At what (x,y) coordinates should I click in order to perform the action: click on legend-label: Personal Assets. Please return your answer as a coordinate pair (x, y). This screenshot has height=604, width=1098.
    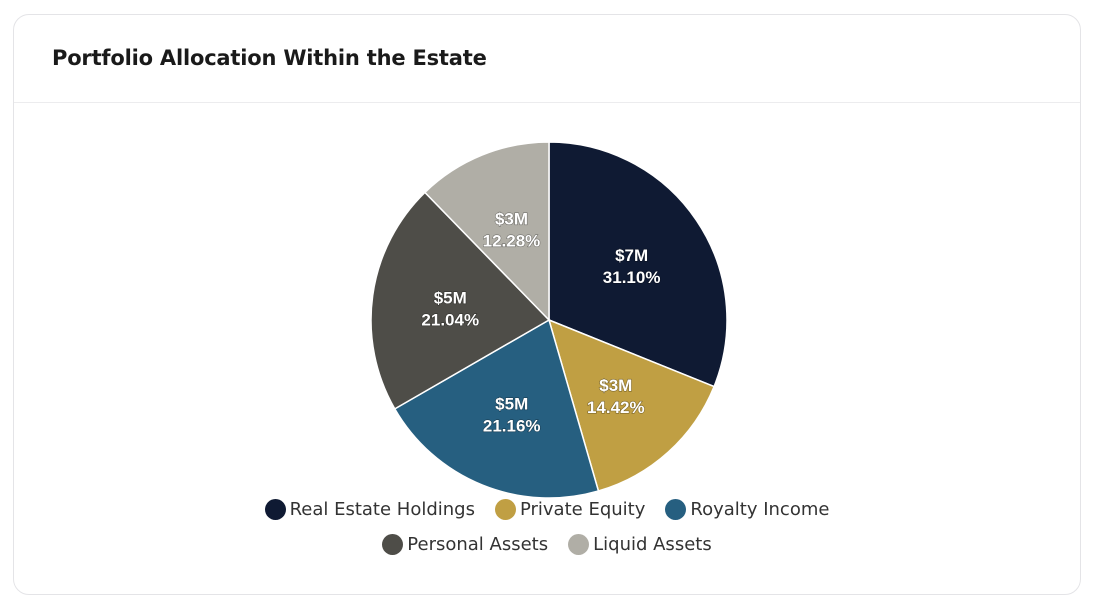
    Looking at the image, I should click on (478, 544).